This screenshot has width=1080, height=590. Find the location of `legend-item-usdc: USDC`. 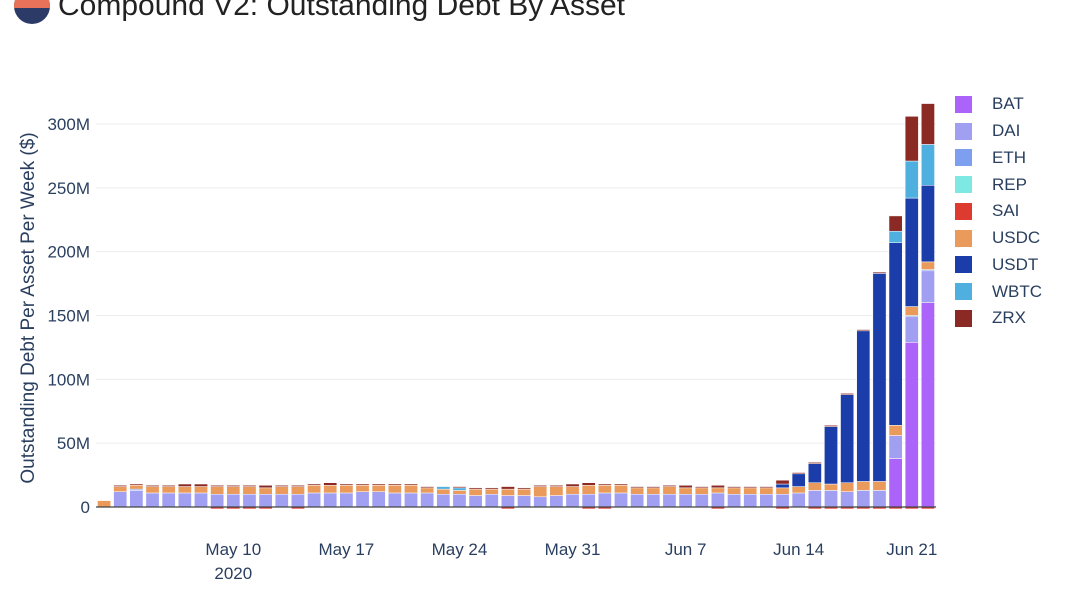

legend-item-usdc: USDC is located at coordinates (998, 238).